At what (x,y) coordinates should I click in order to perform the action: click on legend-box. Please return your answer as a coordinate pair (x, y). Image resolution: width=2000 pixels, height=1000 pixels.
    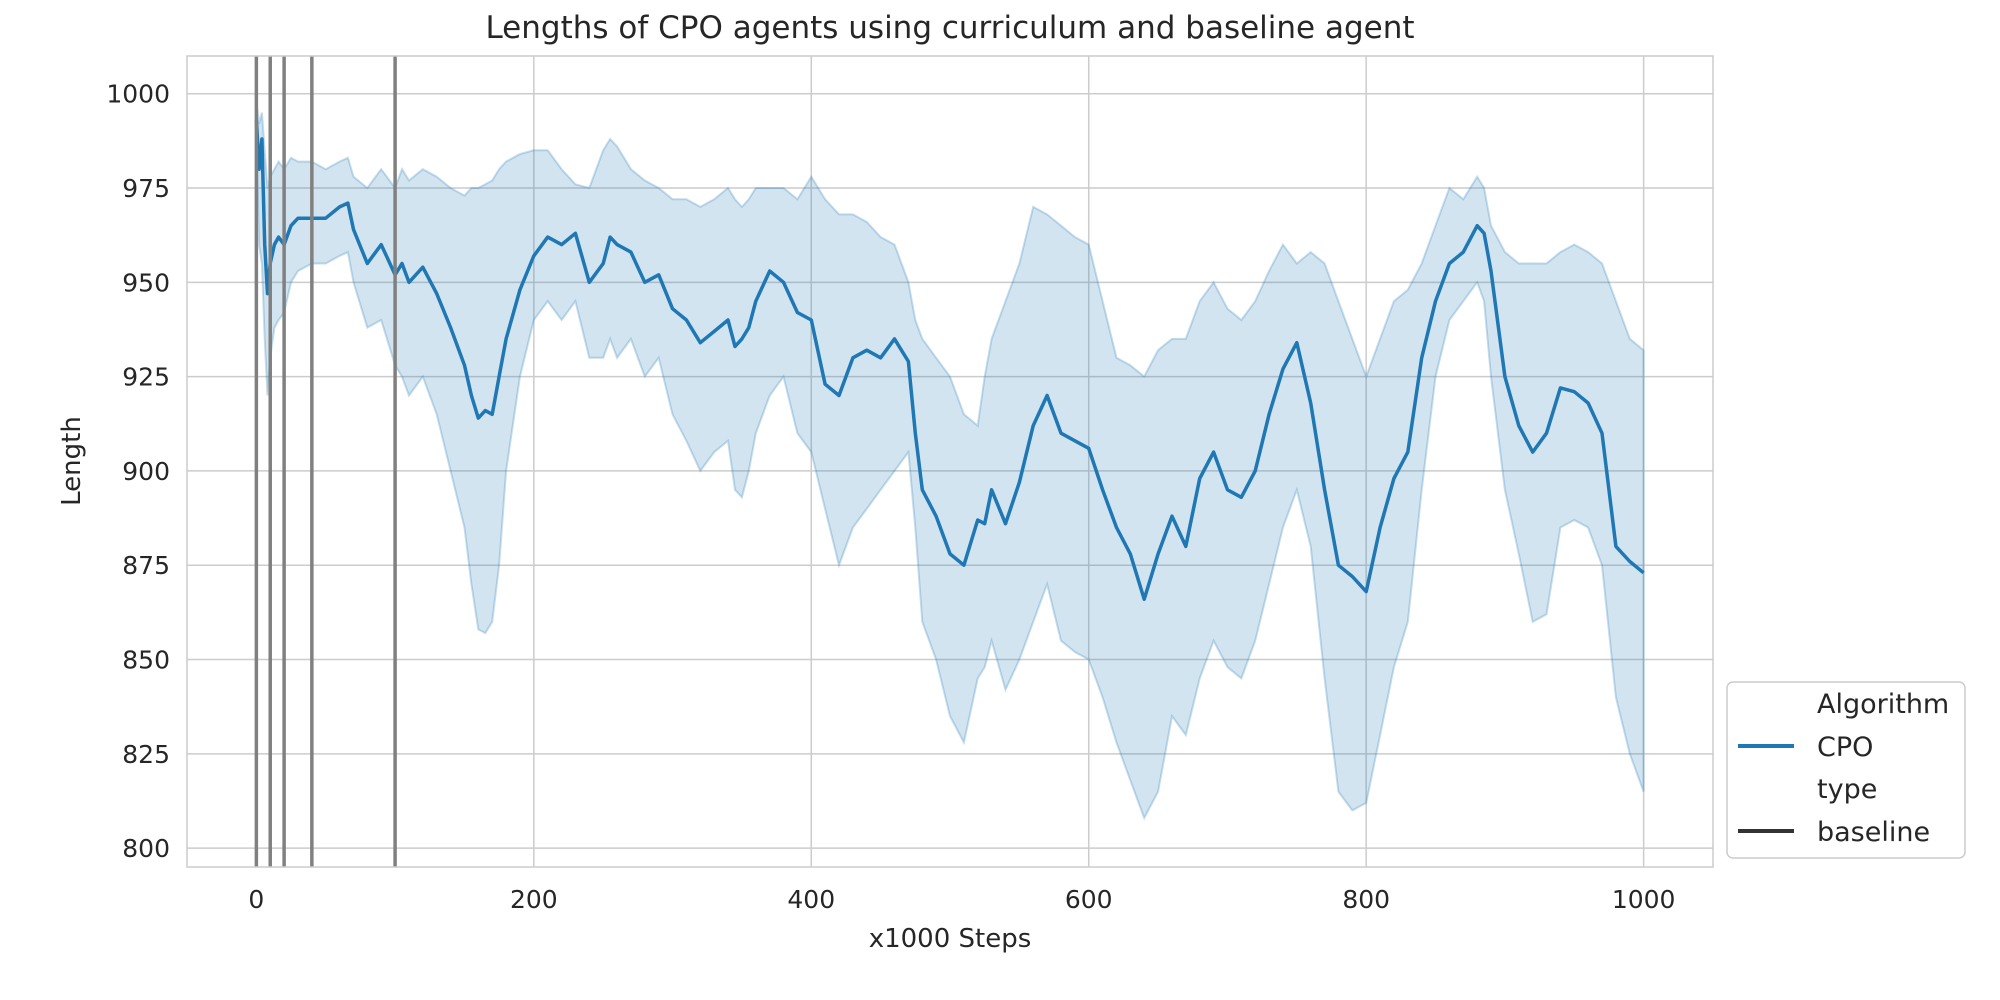
    Looking at the image, I should click on (1846, 770).